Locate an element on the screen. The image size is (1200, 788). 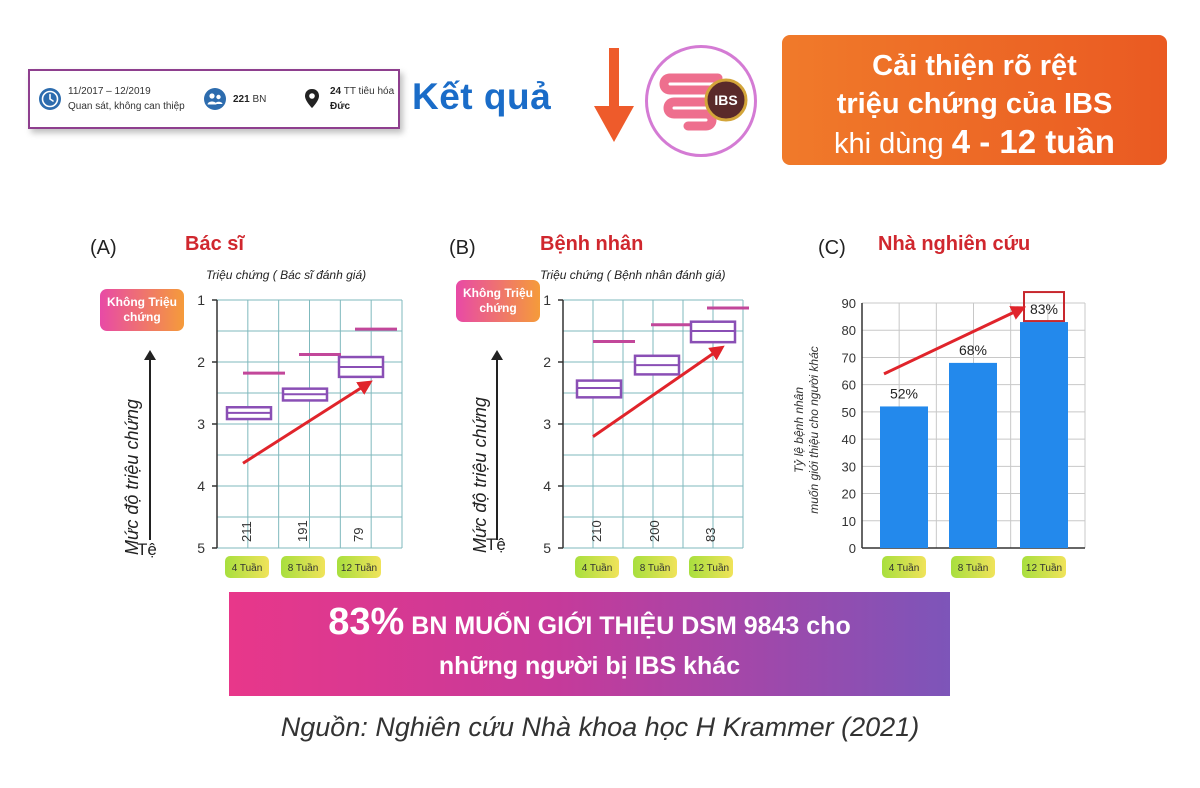
trend-arrow-b is located at coordinates (658, 391).